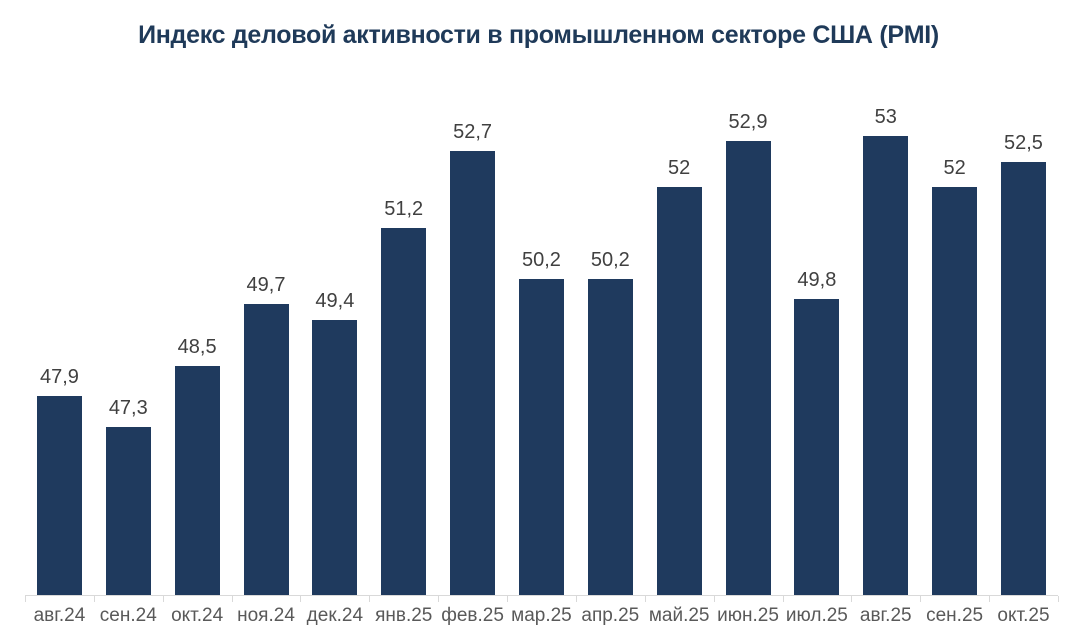 This screenshot has height=644, width=1077. I want to click on bar-value-label: 49,8, so click(817, 280).